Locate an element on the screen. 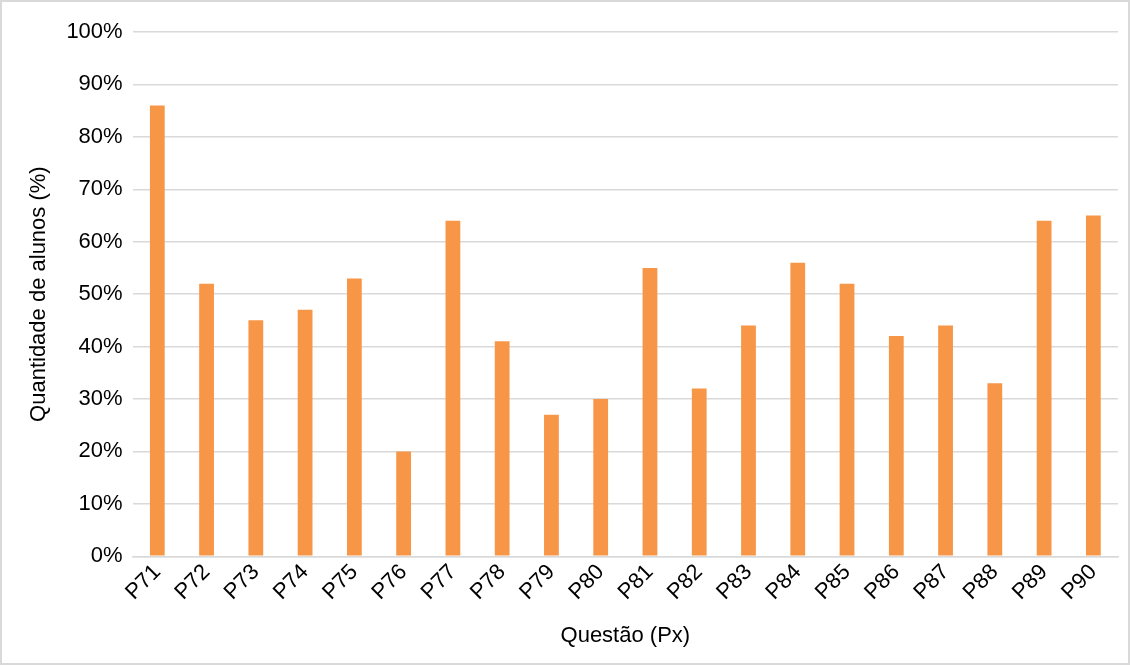 The height and width of the screenshot is (665, 1130). y-tick-label: 40% is located at coordinates (100, 345).